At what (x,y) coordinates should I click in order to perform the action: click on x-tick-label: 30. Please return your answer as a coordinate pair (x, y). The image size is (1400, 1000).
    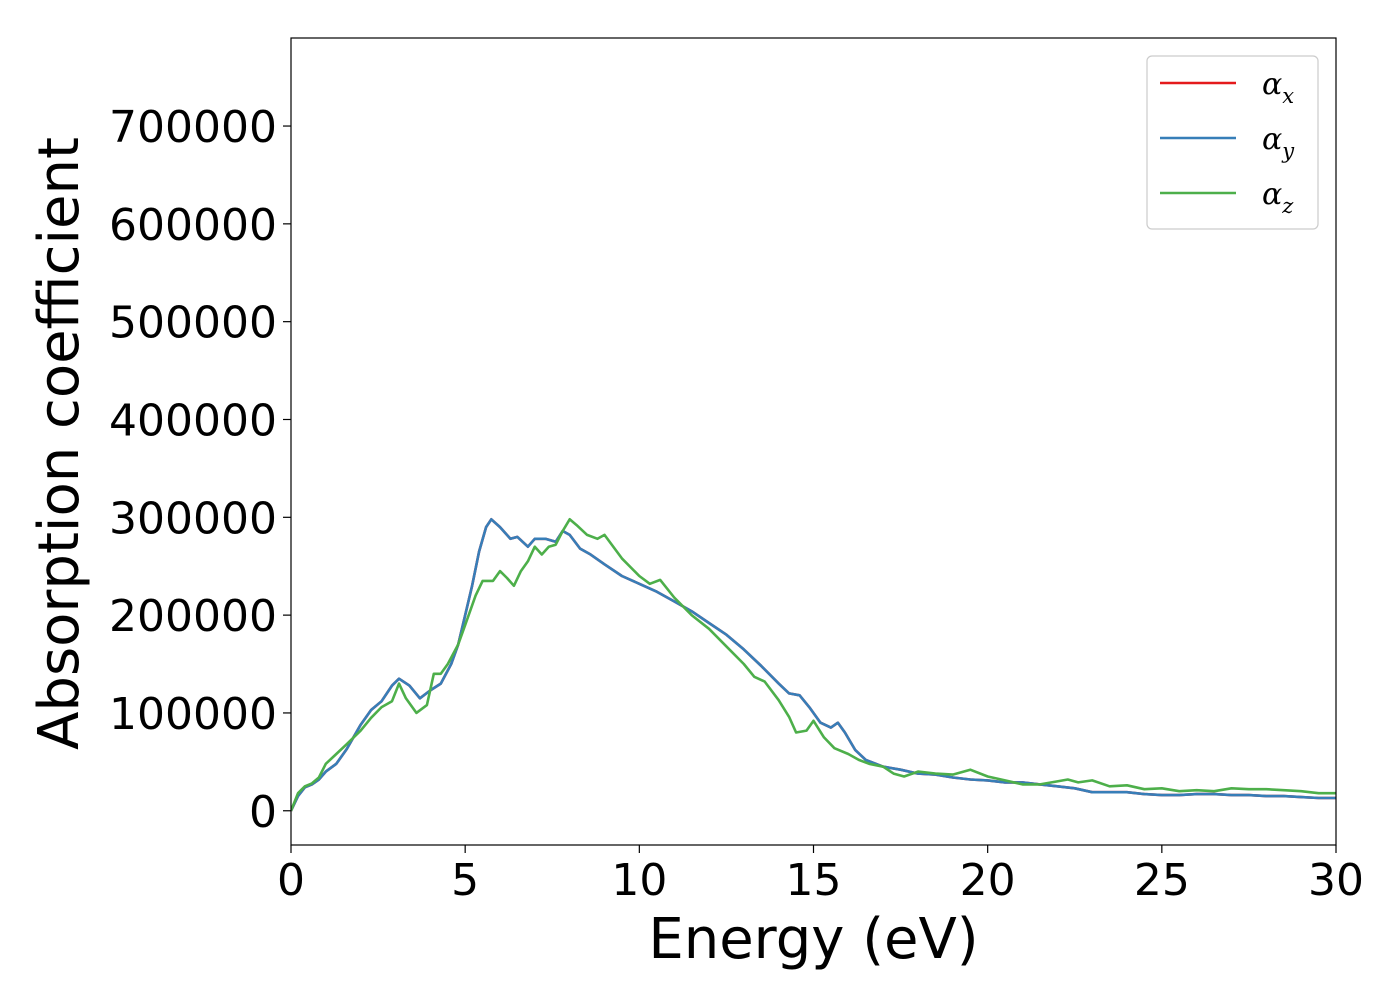
    Looking at the image, I should click on (1336, 880).